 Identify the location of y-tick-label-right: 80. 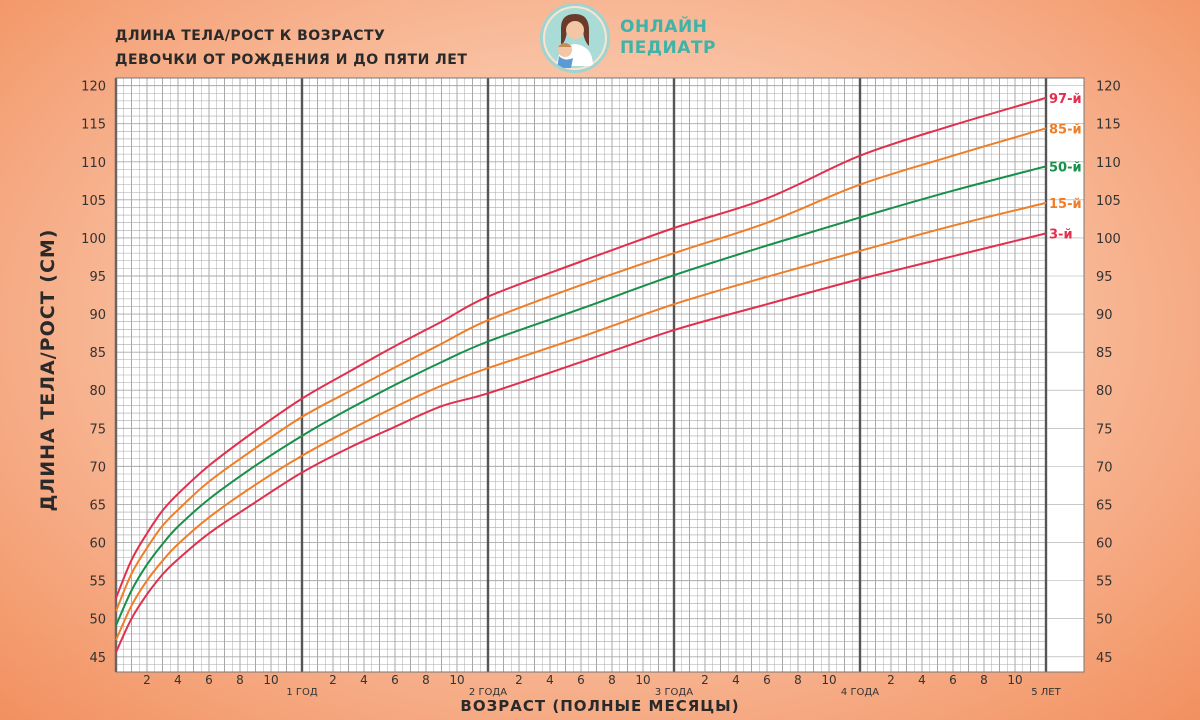
(1104, 391).